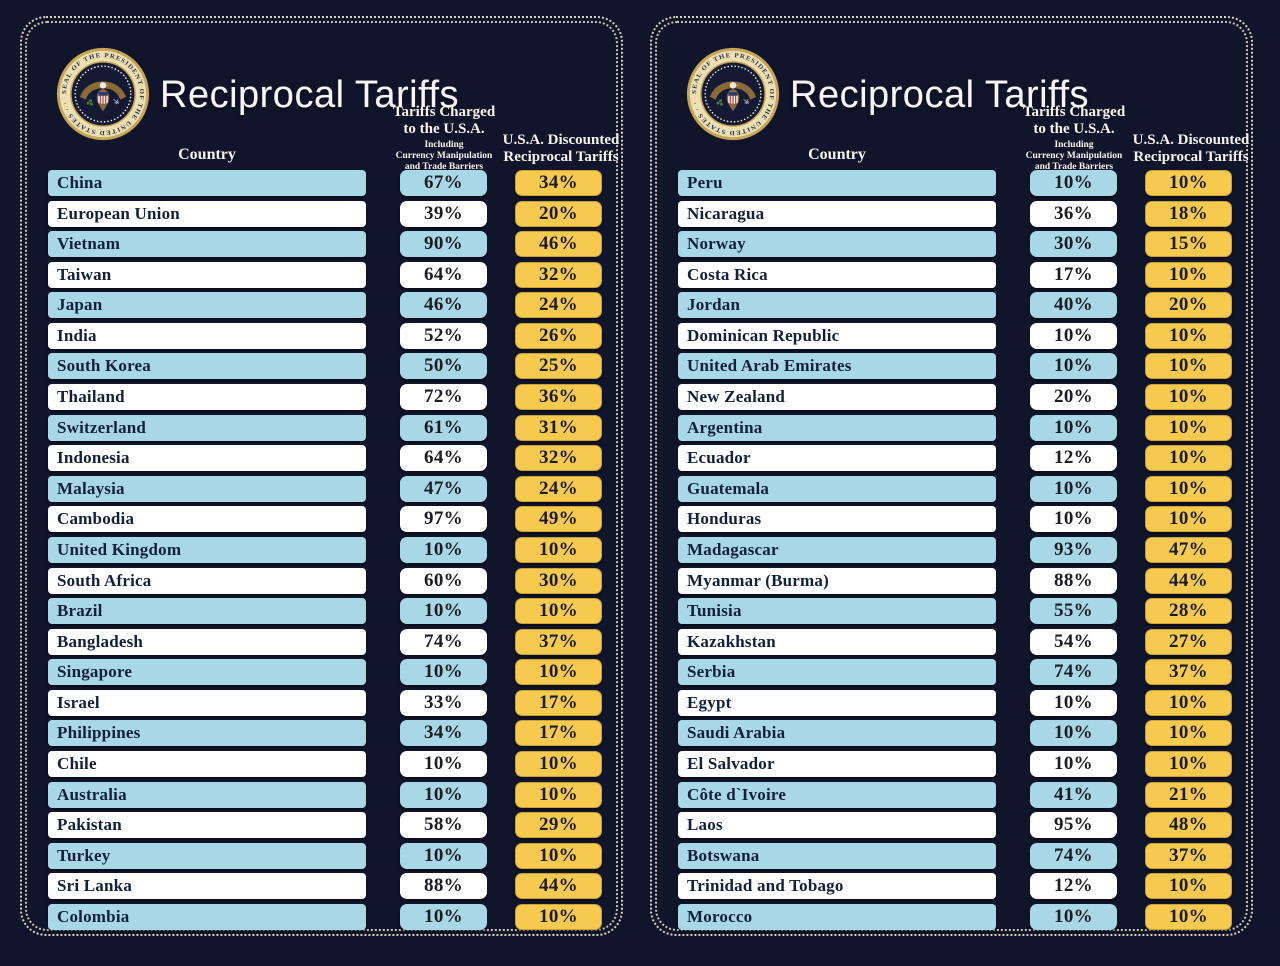 This screenshot has height=966, width=1280. I want to click on header-subline: and Trade Barriers, so click(1074, 167).